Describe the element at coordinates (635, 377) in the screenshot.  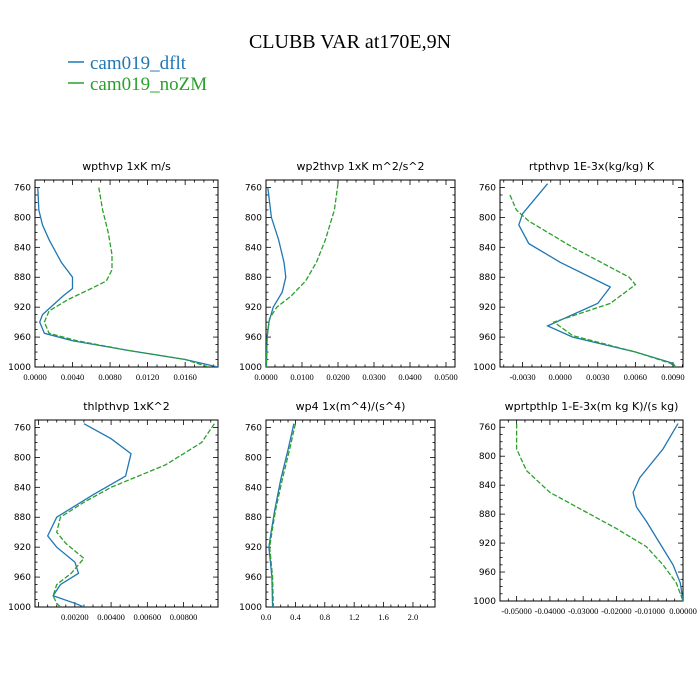
I see `x-tick-label: 0.0060` at that location.